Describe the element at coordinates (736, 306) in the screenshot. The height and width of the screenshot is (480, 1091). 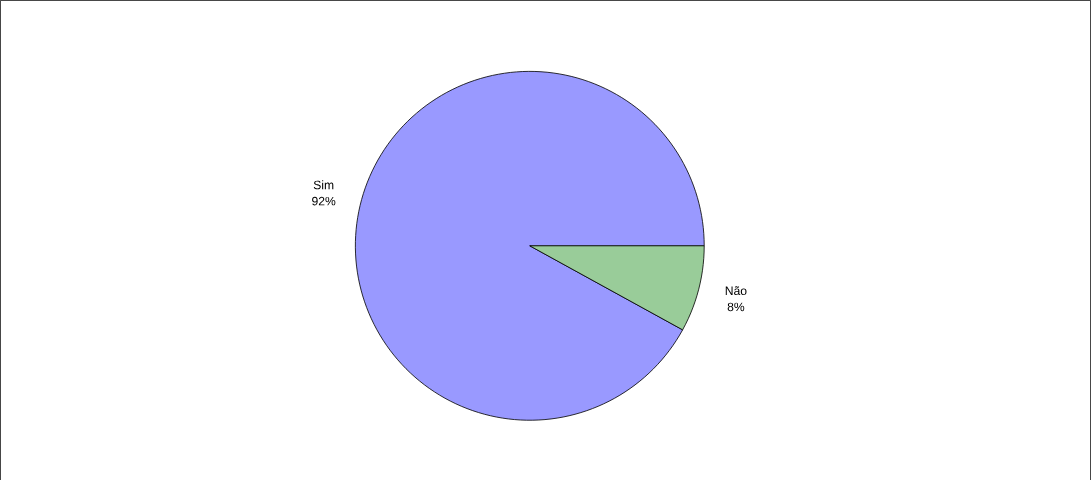
I see `data-label: 8%` at that location.